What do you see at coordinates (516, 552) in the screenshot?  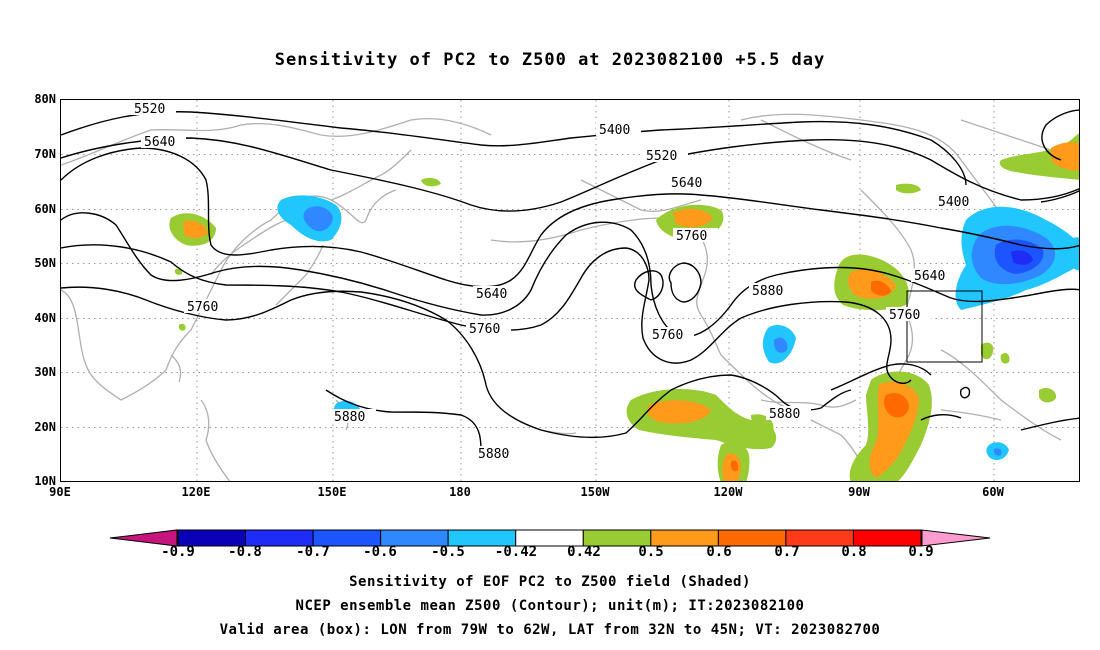 I see `colorbar-tick-label: -0.42` at bounding box center [516, 552].